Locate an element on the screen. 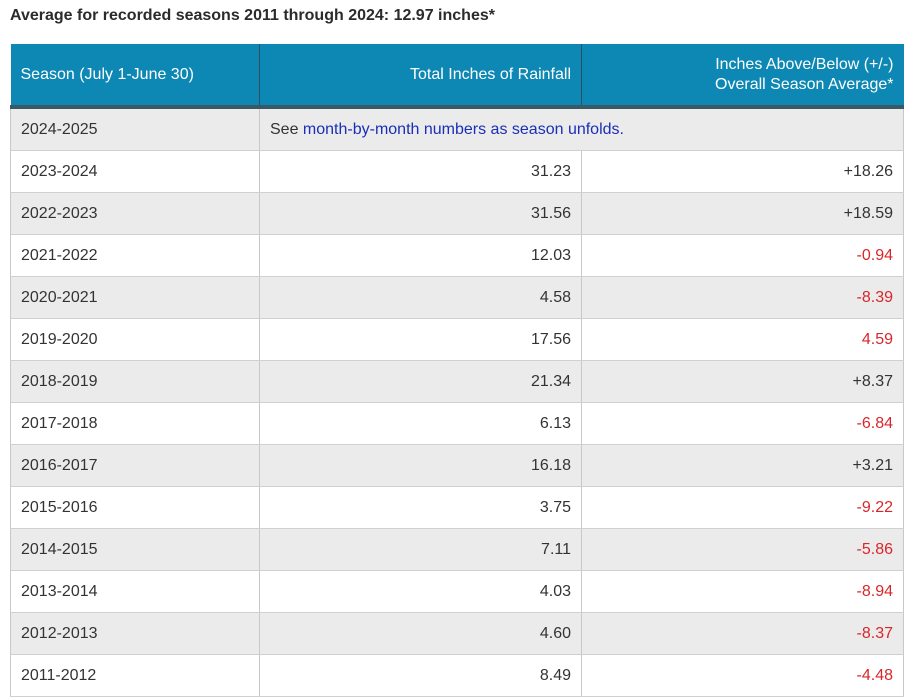  season-cell: 2022-2023 is located at coordinates (135, 213).